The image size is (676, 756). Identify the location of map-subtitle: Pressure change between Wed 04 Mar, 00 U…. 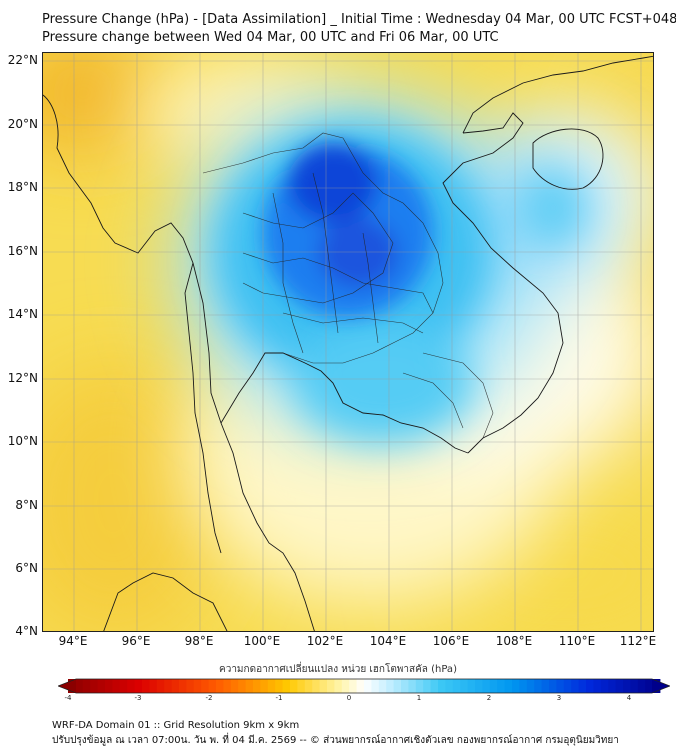
(270, 37).